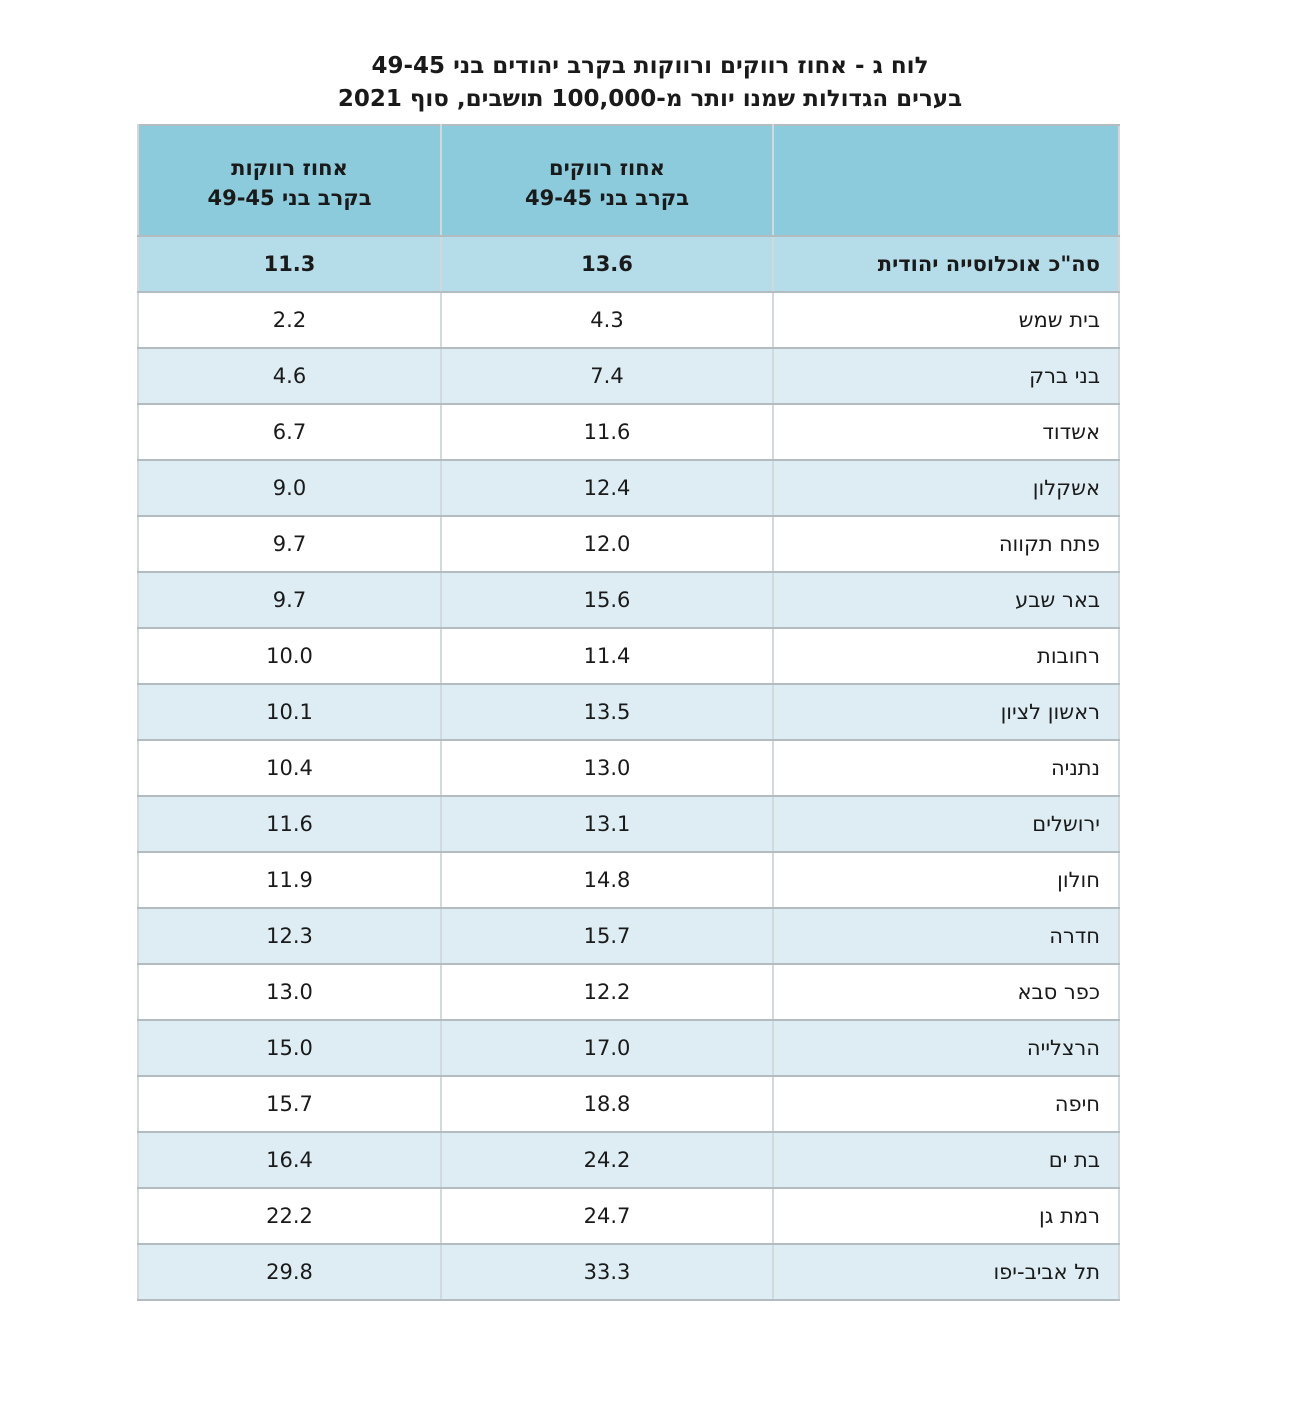  What do you see at coordinates (607, 992) in the screenshot?
I see `single-men-value-cell: 12.2` at bounding box center [607, 992].